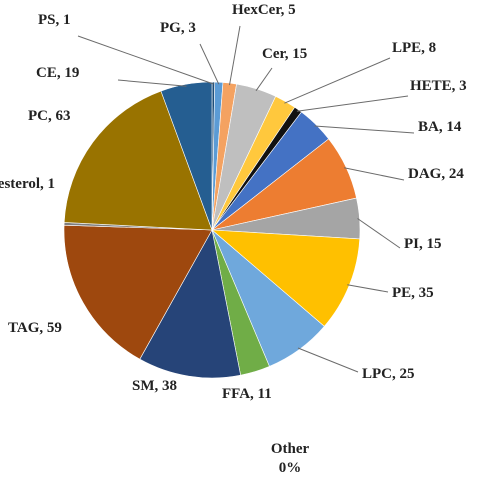  Describe the element at coordinates (154, 386) in the screenshot. I see `slice-label-sm: SM, 38` at that location.